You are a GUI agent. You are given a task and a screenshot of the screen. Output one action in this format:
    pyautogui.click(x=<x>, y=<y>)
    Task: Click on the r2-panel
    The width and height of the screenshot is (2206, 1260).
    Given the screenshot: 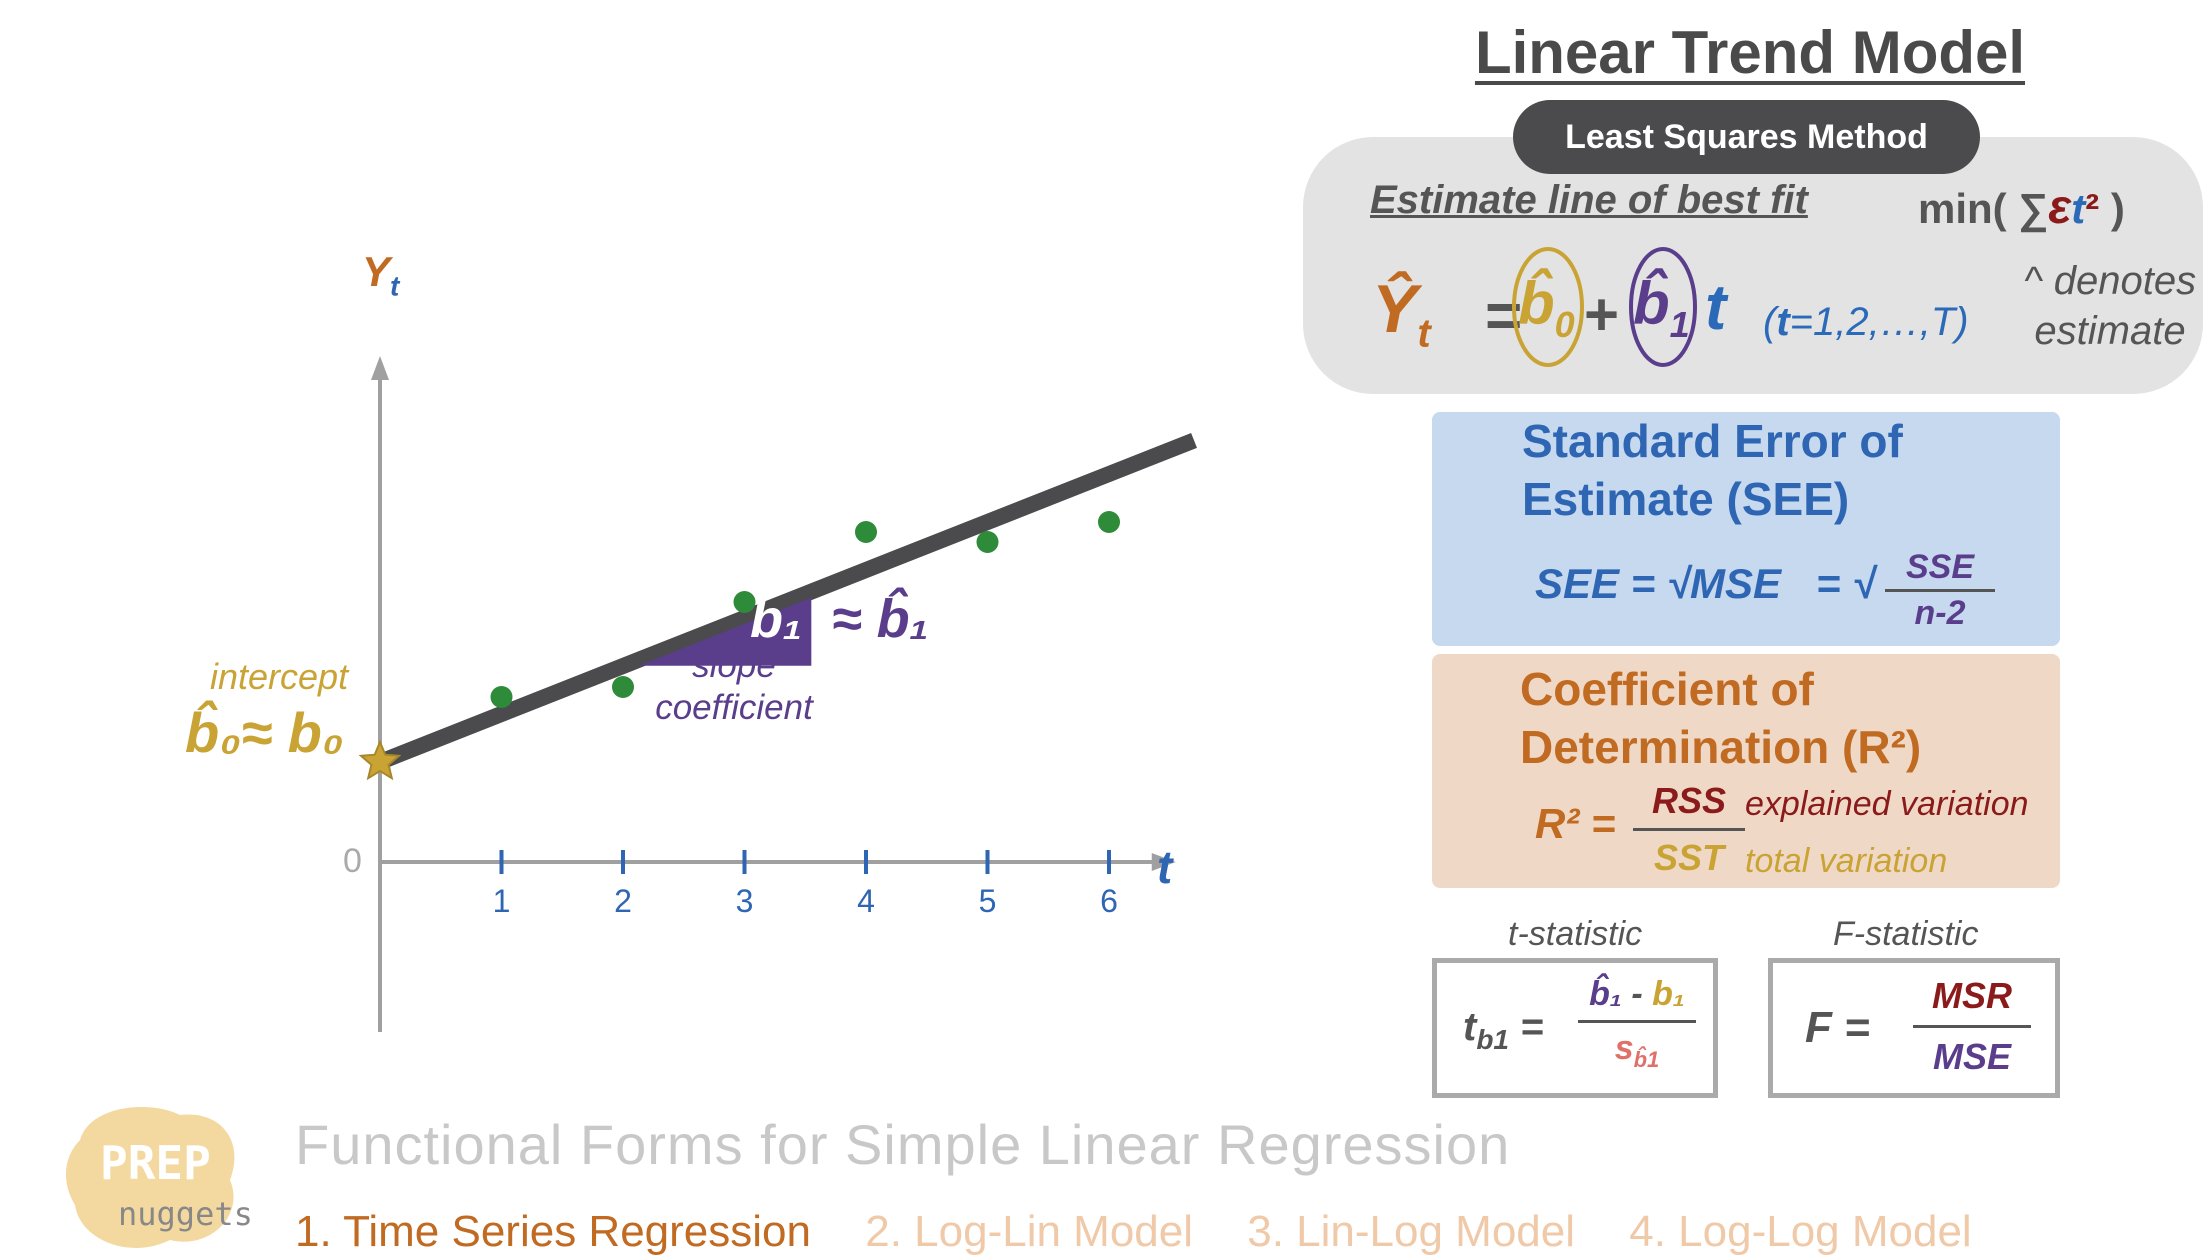 What is the action you would take?
    pyautogui.click(x=1746, y=771)
    